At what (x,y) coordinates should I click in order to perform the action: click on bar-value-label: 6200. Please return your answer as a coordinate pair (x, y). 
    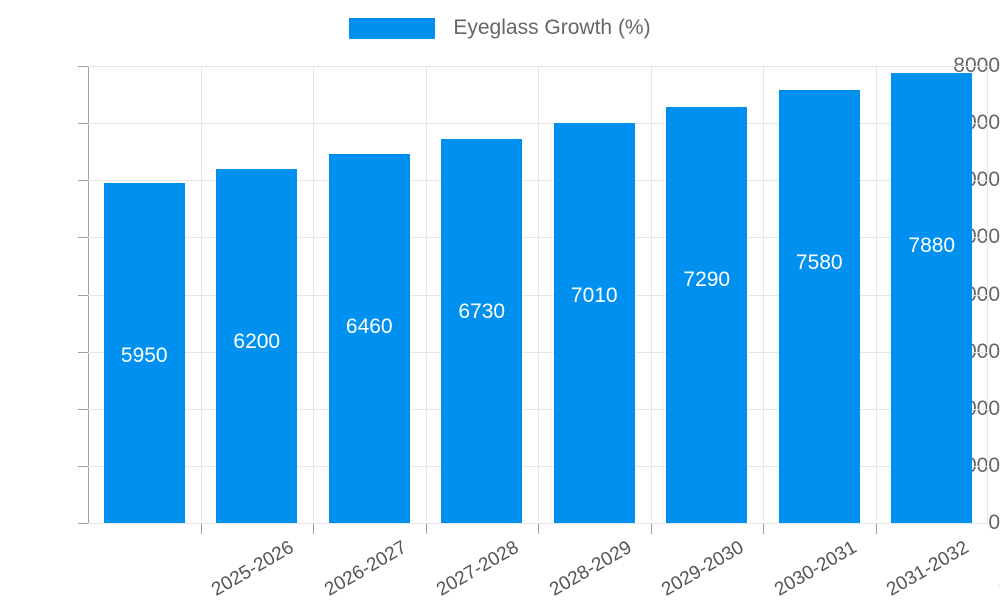
    Looking at the image, I should click on (257, 341).